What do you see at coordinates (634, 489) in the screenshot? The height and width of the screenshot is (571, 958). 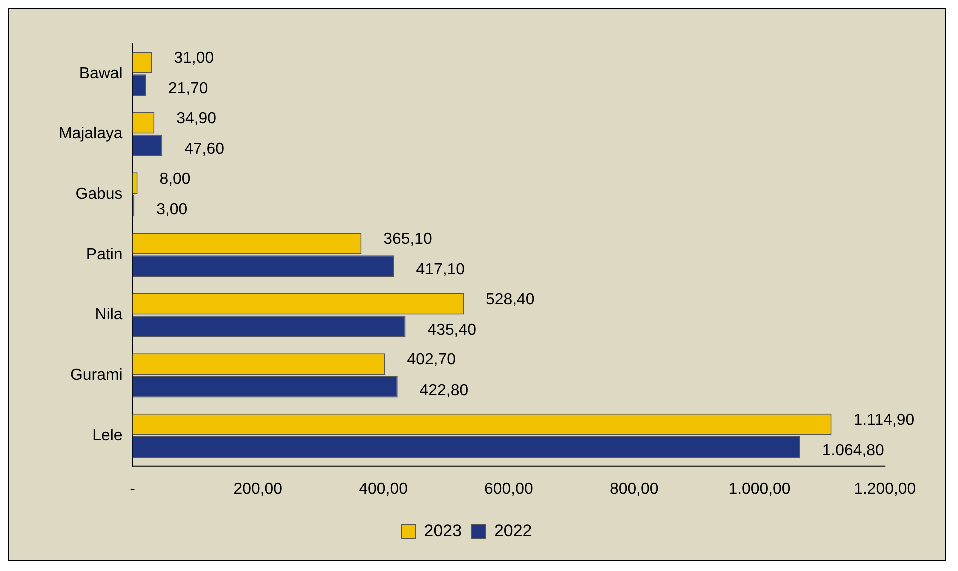 I see `x-tick-label: 800,00` at bounding box center [634, 489].